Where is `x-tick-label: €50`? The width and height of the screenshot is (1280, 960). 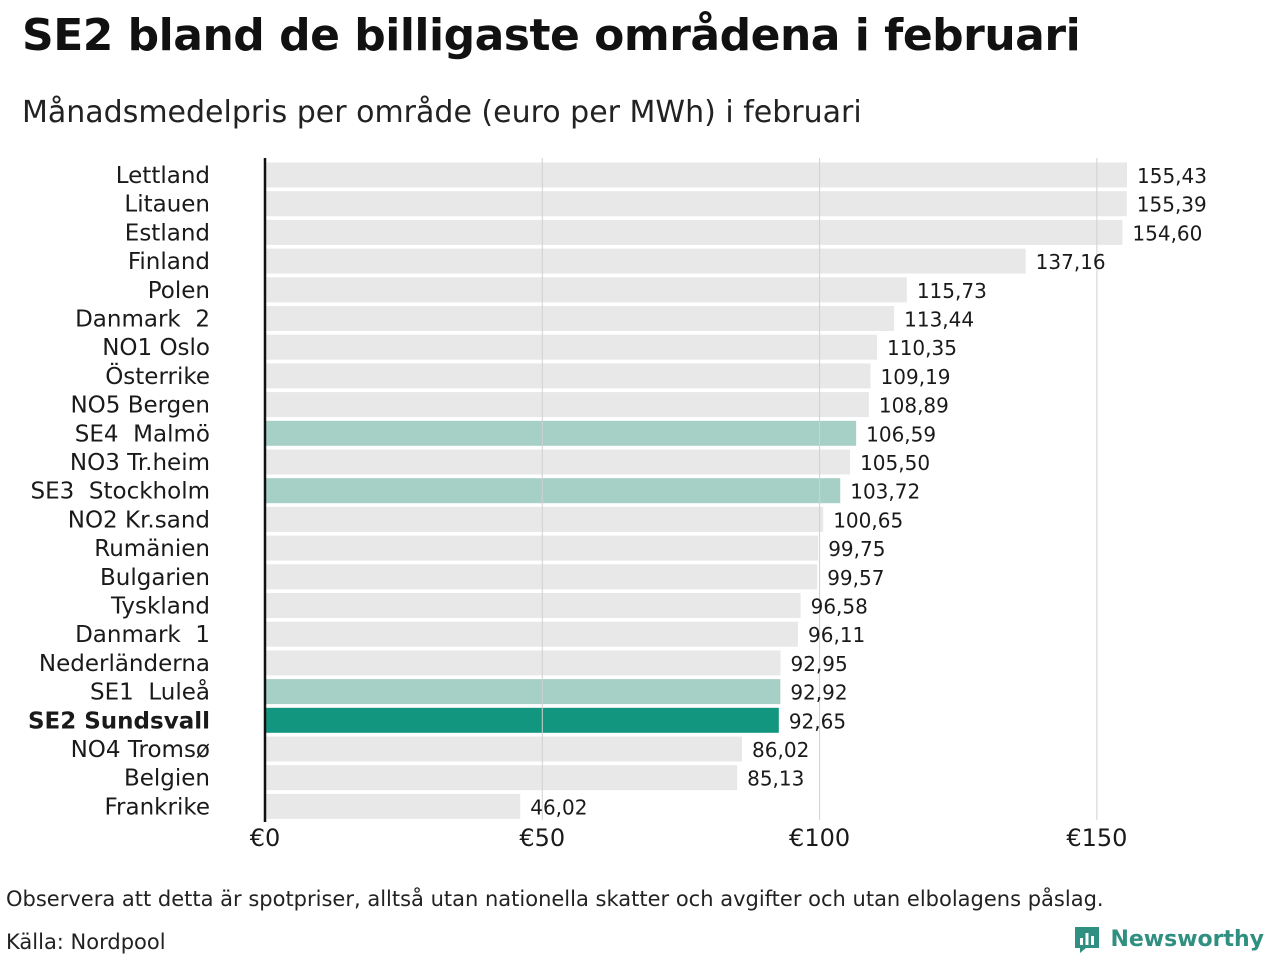
x-tick-label: €50 is located at coordinates (542, 838).